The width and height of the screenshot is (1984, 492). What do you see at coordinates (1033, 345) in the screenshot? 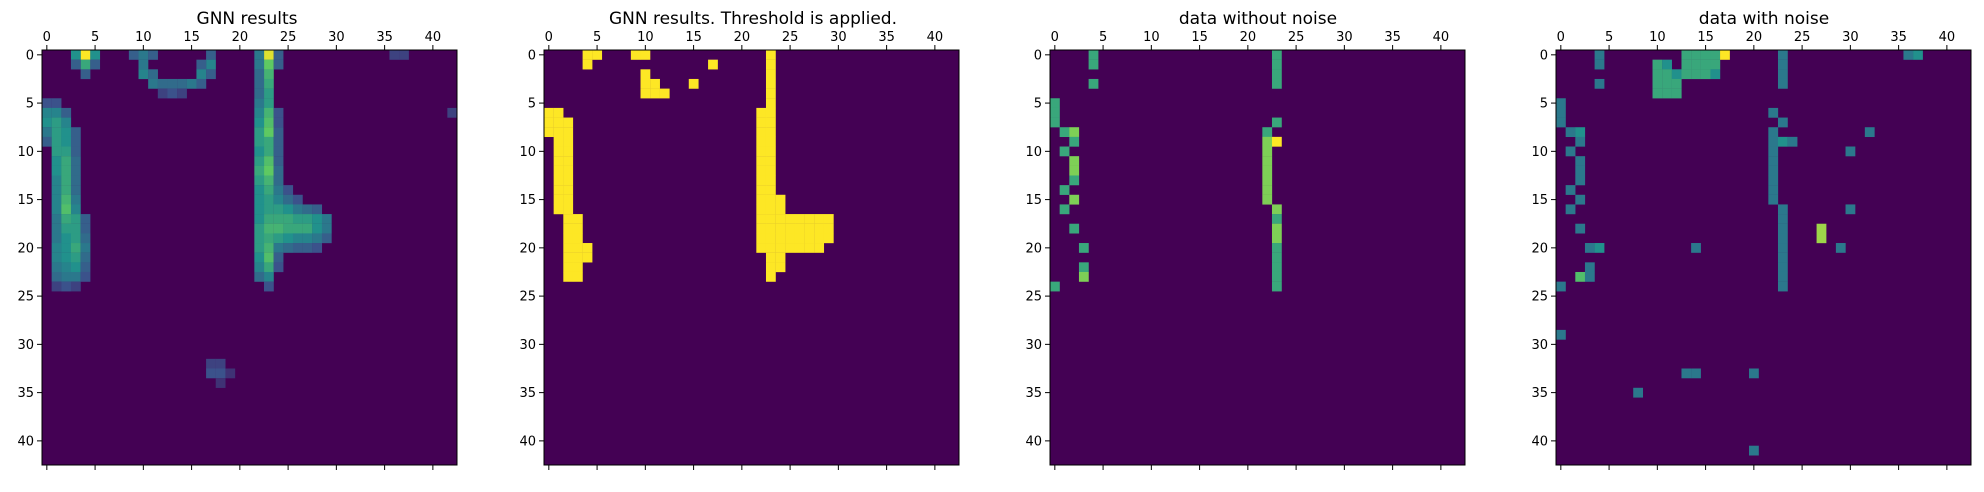
I see `y-tick-label: 30` at bounding box center [1033, 345].